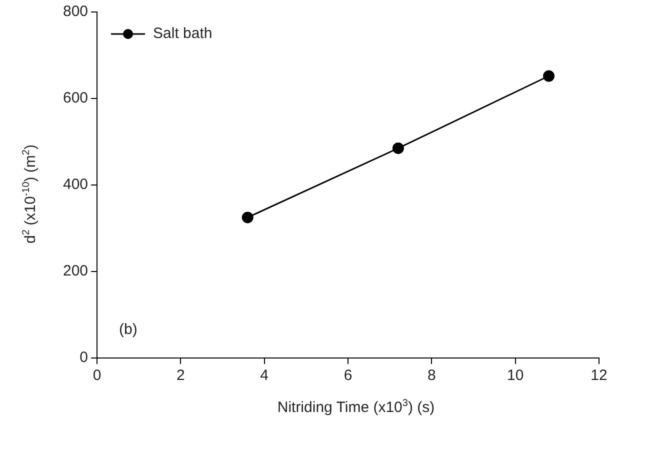  I want to click on y-tick-label: 800, so click(75, 11).